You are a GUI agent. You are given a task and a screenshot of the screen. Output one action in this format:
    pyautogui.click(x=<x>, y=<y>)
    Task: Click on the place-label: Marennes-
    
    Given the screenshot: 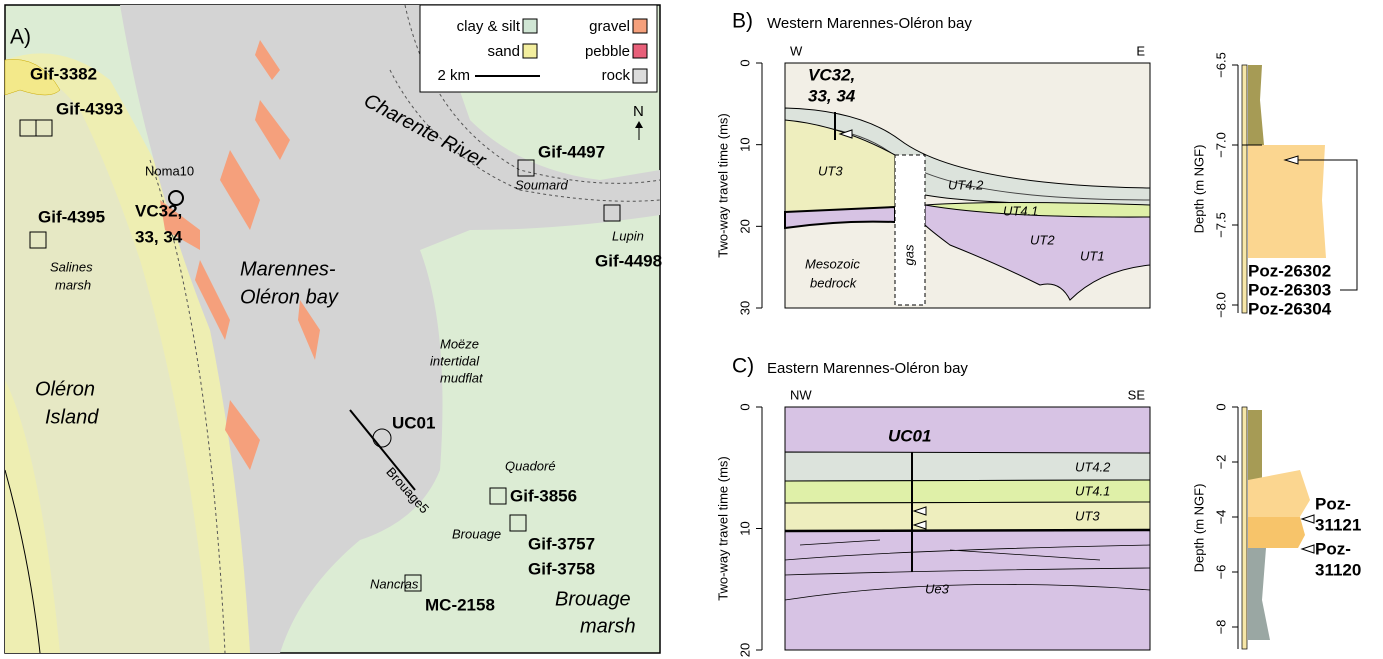 What is the action you would take?
    pyautogui.click(x=288, y=269)
    